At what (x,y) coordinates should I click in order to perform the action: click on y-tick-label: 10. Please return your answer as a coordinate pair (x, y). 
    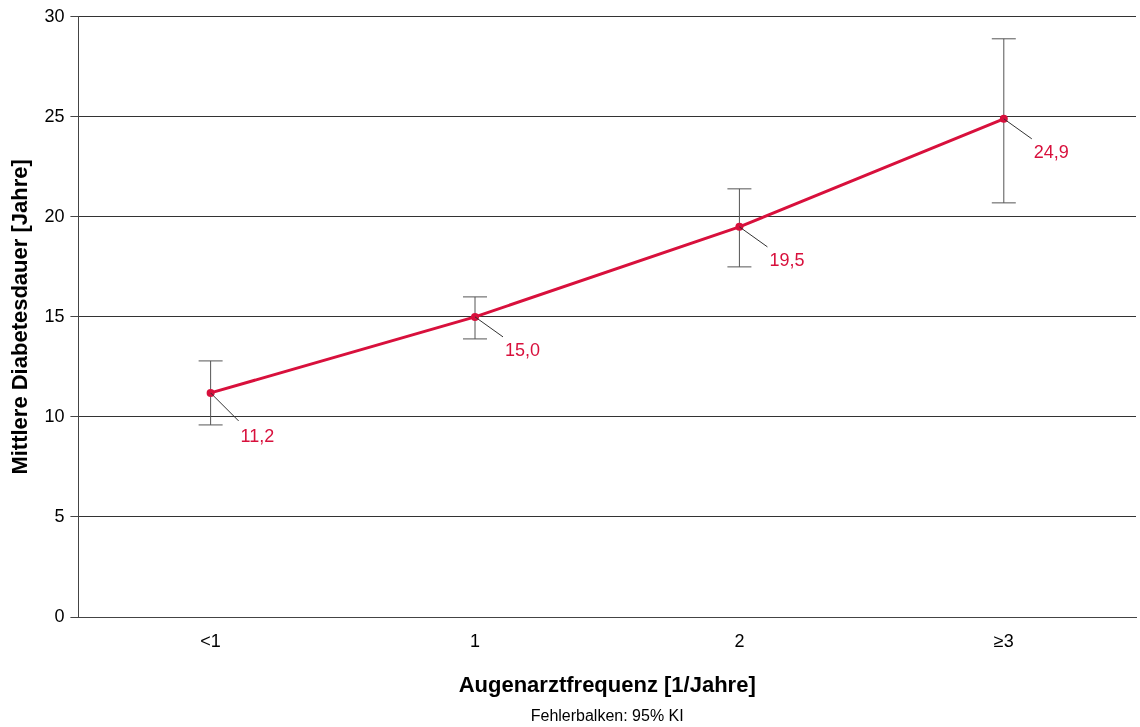
    Looking at the image, I should click on (54, 415).